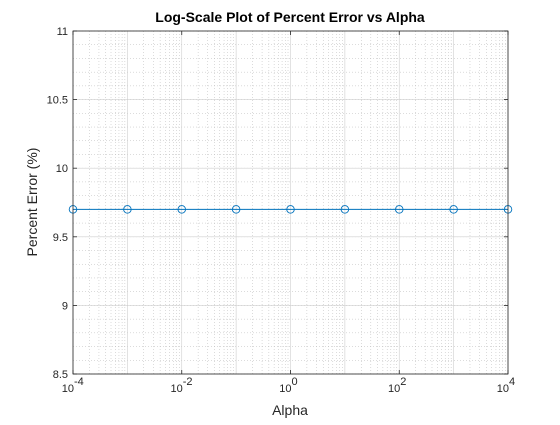 This screenshot has height=425, width=560. I want to click on x-tick-label: 10⁰, so click(288, 385).